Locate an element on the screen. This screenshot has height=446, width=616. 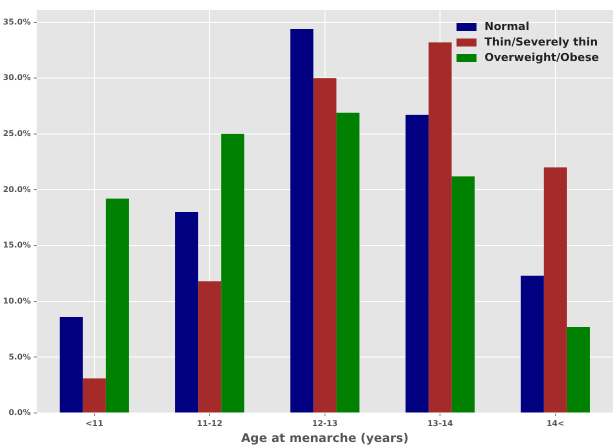
y-tick-label: 25.0% is located at coordinates (16, 133).